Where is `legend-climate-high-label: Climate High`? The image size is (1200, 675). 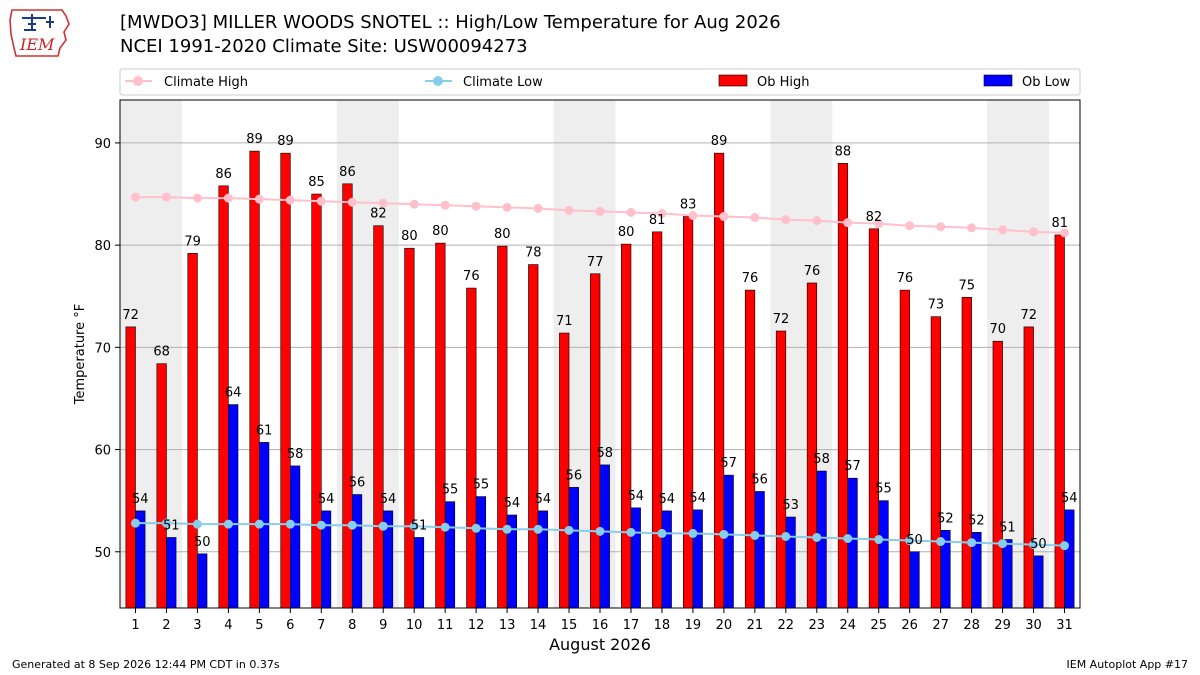
legend-climate-high-label: Climate High is located at coordinates (206, 82).